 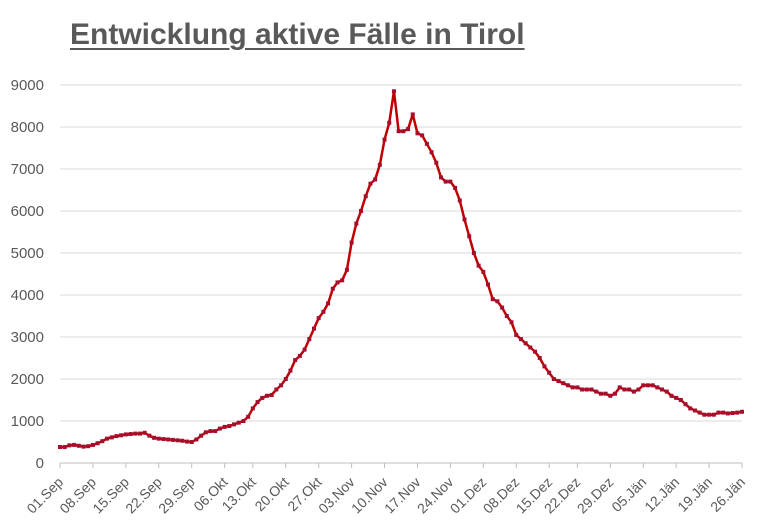 What do you see at coordinates (27, 379) in the screenshot?
I see `y-tick-label: 2000` at bounding box center [27, 379].